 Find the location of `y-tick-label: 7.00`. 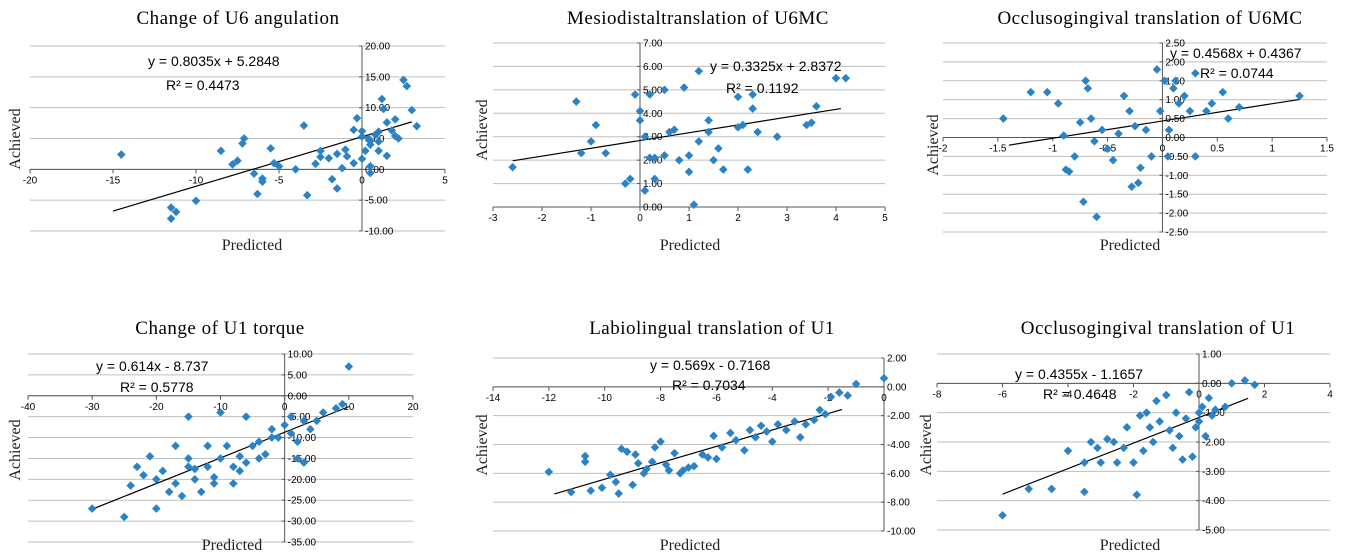

y-tick-label: 7.00 is located at coordinates (653, 44).